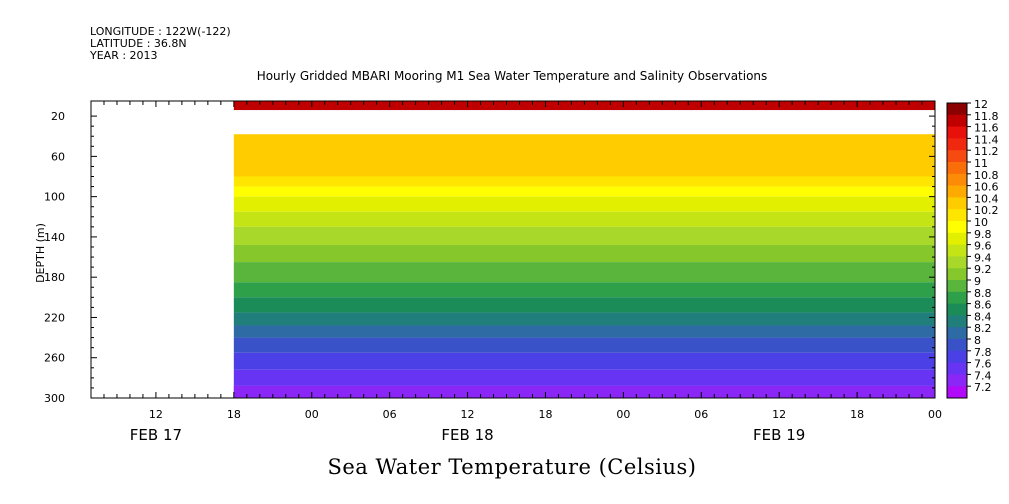 Image resolution: width=1009 pixels, height=504 pixels. Describe the element at coordinates (983, 328) in the screenshot. I see `colorbar-level-label: 8.2` at that location.